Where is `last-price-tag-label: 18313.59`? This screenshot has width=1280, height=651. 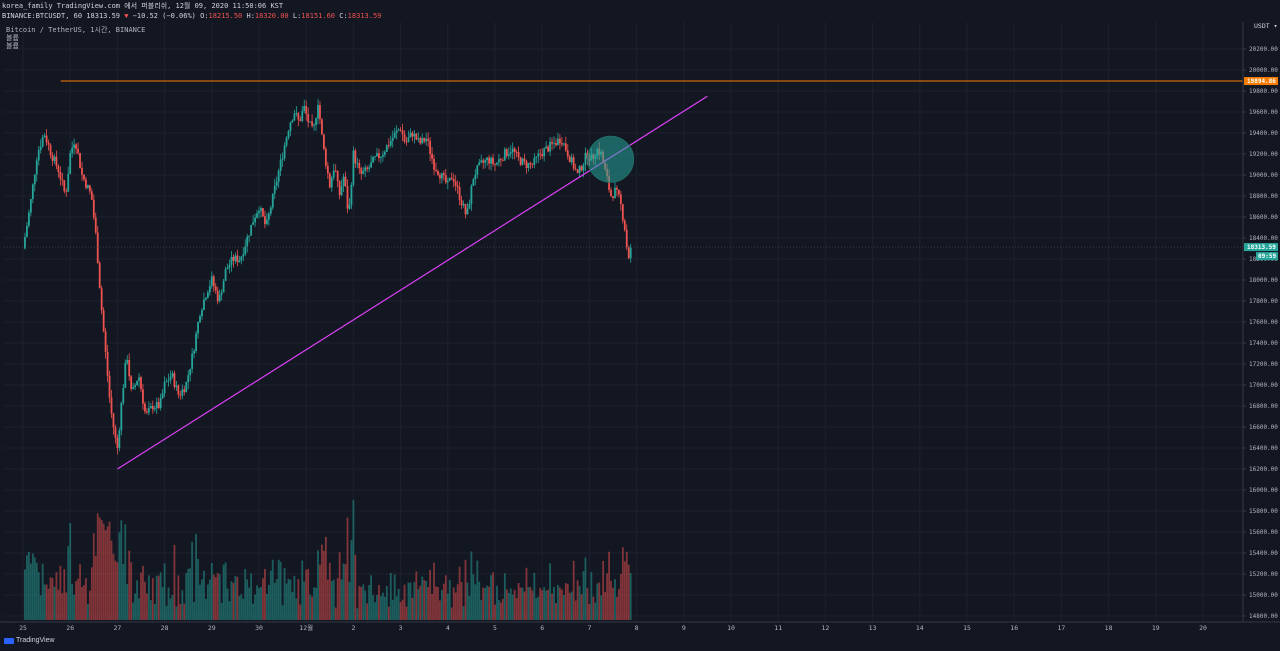
last-price-tag-label: 18313.59 is located at coordinates (1261, 247).